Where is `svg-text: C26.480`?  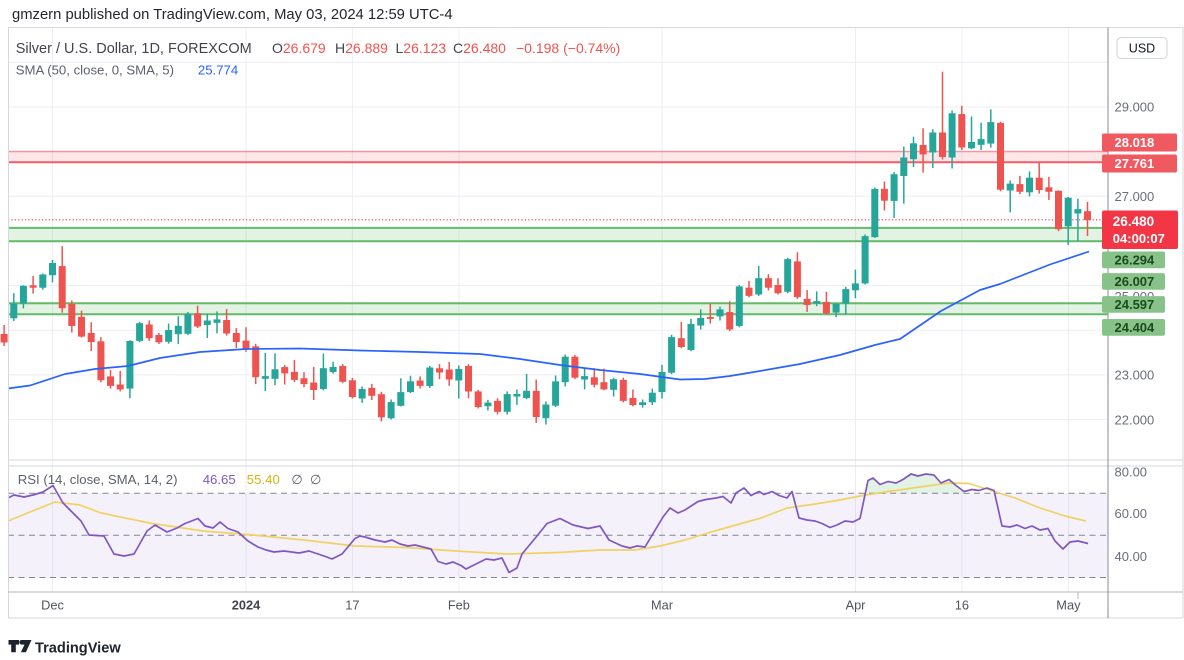 svg-text: C26.480 is located at coordinates (479, 48).